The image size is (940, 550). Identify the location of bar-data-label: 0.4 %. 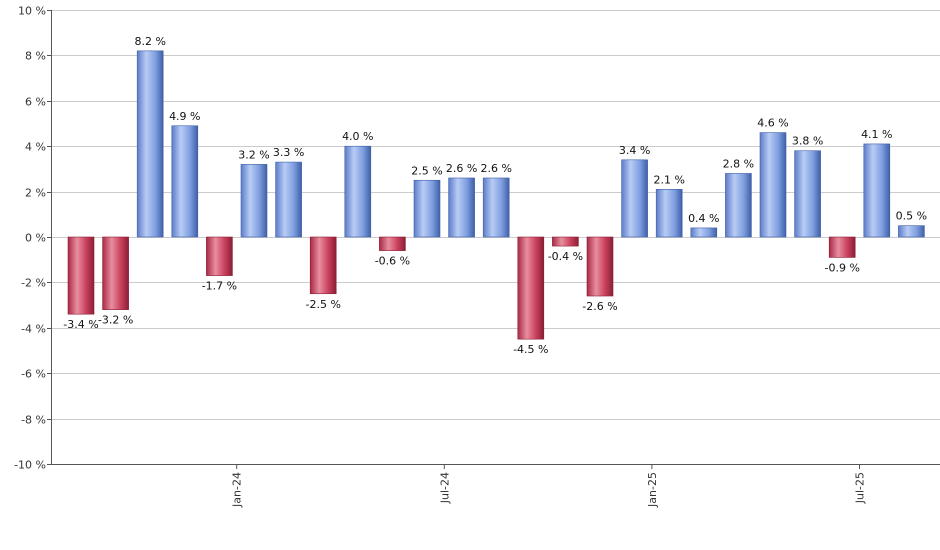
(703, 218).